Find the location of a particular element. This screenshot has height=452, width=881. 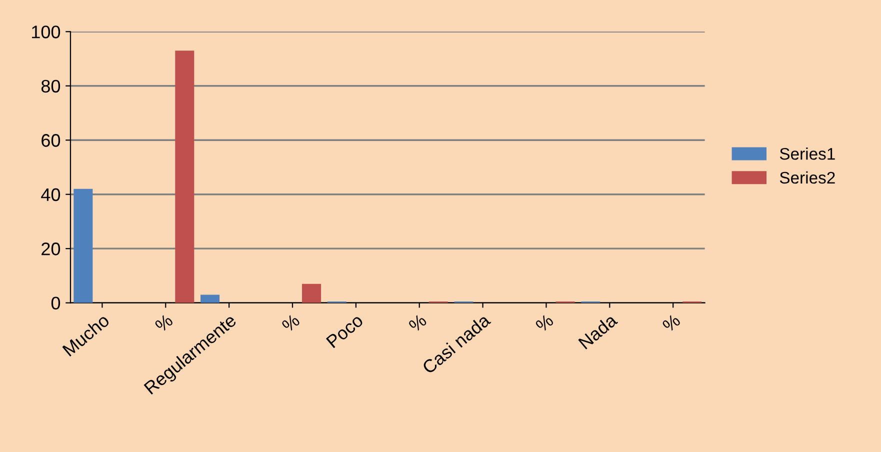

y-tick-label: 100 is located at coordinates (46, 32).